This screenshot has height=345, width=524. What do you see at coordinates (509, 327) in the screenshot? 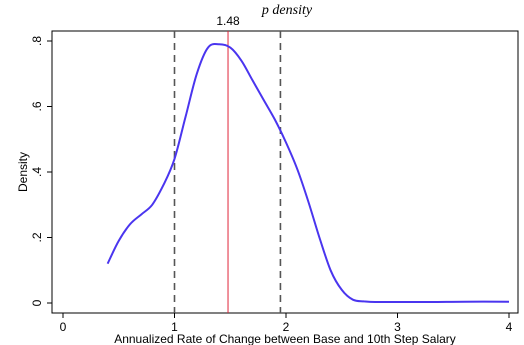
I see `x-tick-label: 4` at bounding box center [509, 327].